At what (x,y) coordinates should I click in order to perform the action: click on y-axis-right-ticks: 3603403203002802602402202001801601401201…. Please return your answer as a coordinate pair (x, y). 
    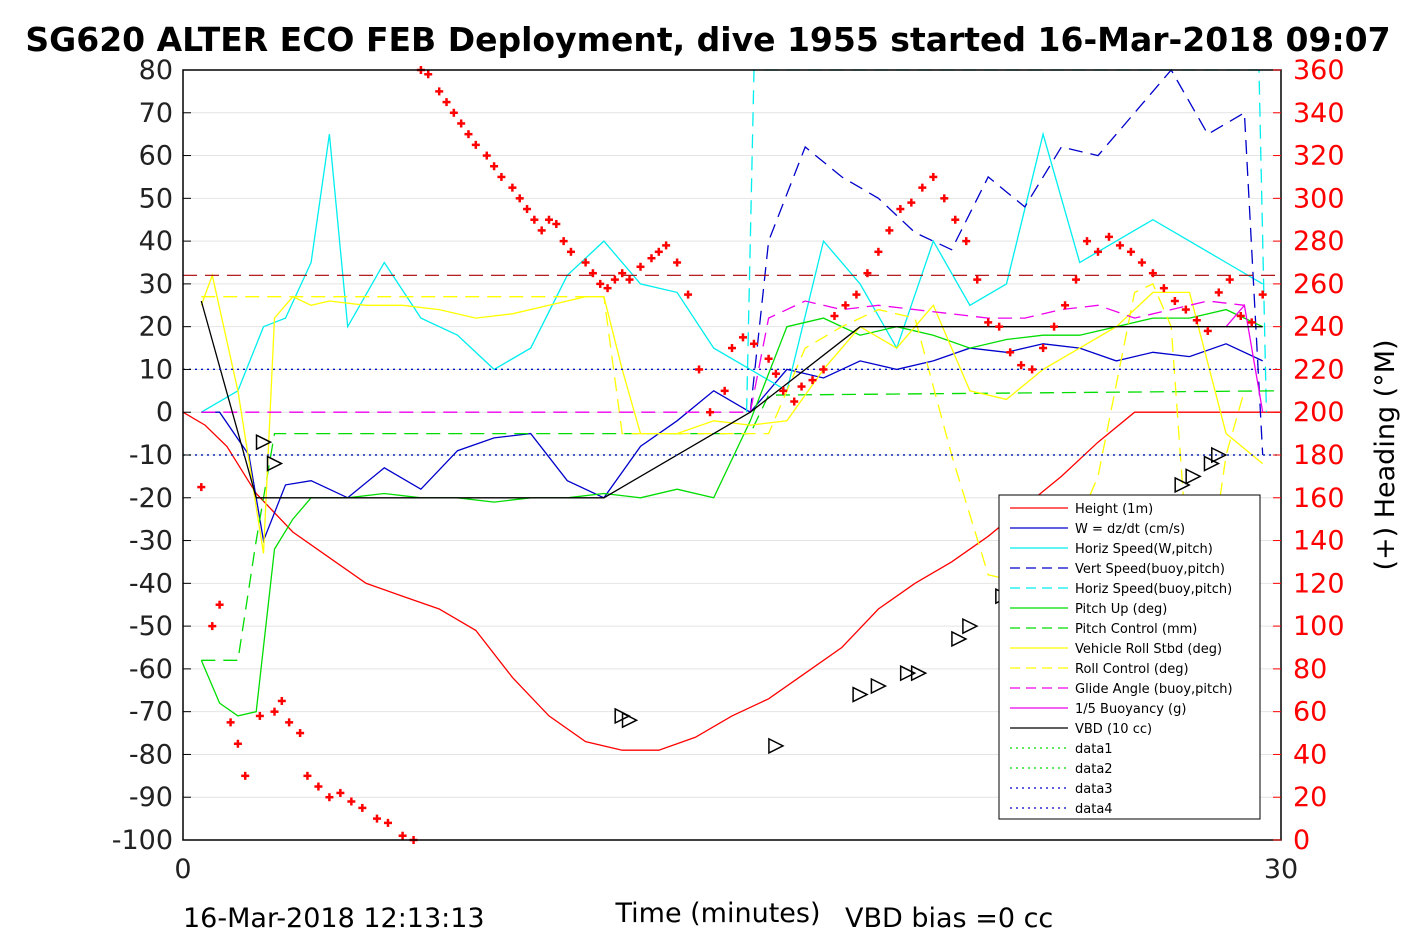
    Looking at the image, I should click on (1309, 455).